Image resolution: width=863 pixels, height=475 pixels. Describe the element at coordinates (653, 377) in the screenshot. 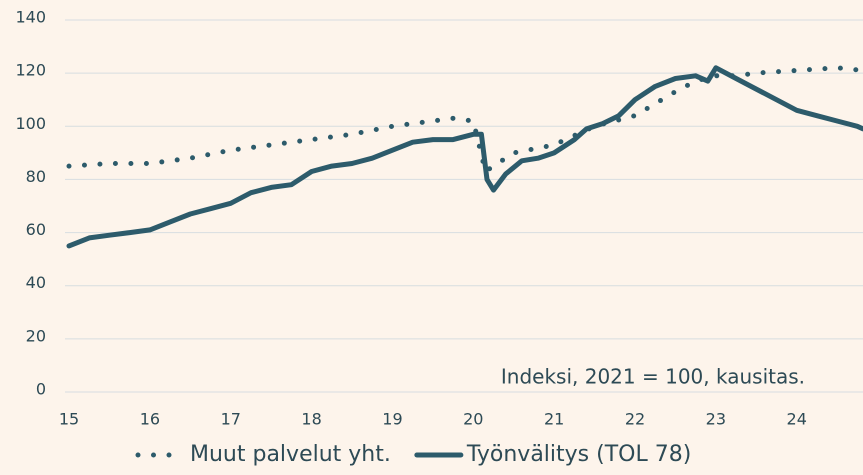

I see `annotation: Indeksi, 2021 = 100, kausitas.` at that location.